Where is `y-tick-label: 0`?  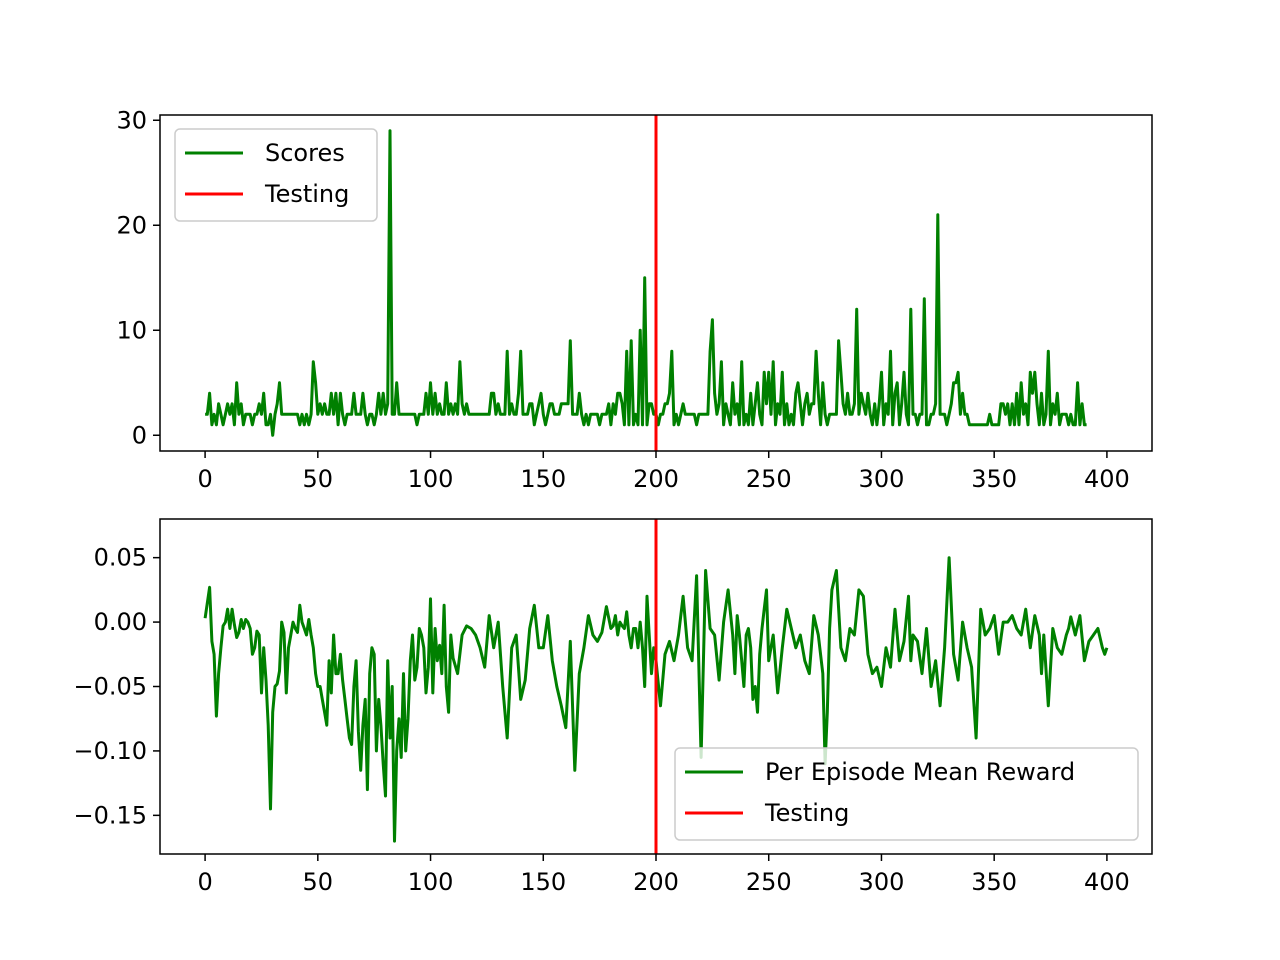
y-tick-label: 0 is located at coordinates (139, 435).